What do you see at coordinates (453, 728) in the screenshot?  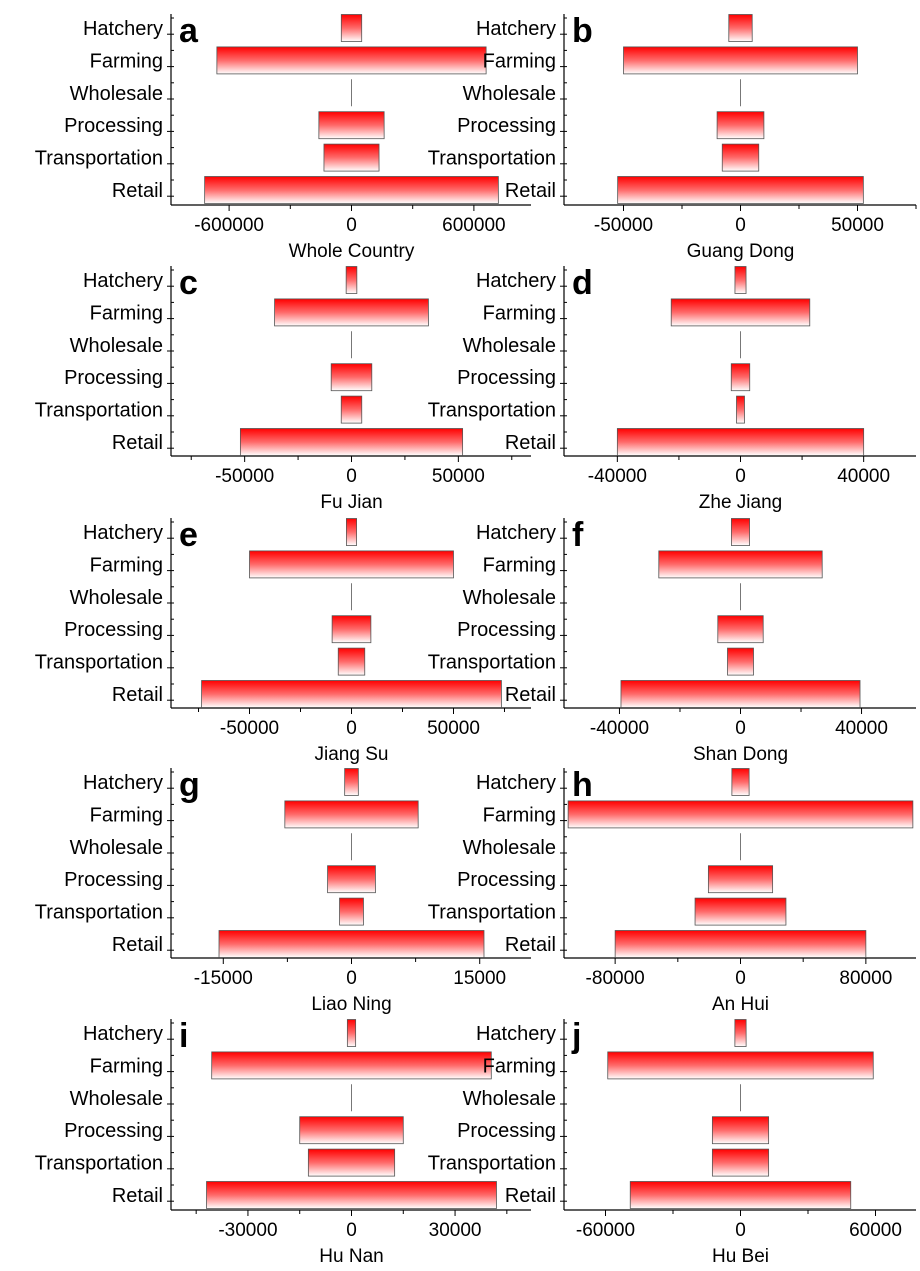 I see `x-tick-label: 50000` at bounding box center [453, 728].